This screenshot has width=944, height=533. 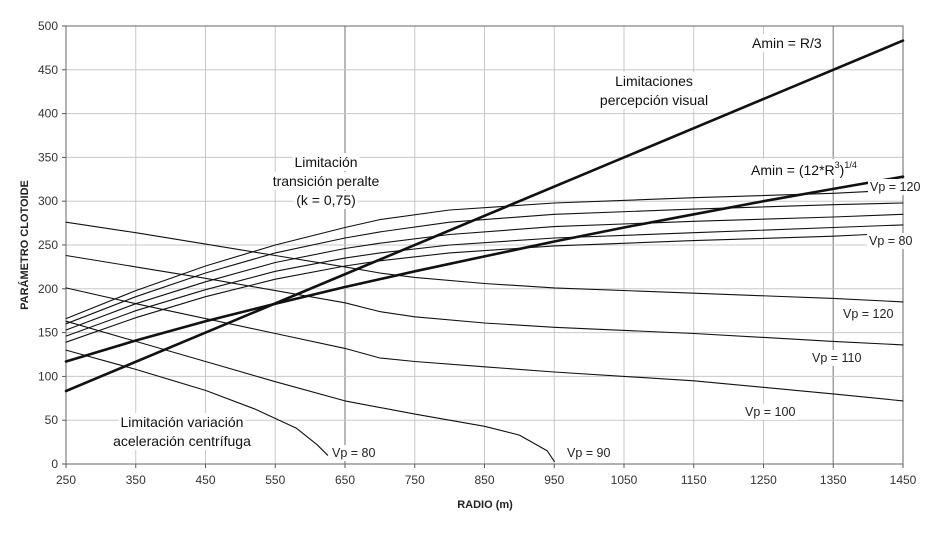 What do you see at coordinates (48, 114) in the screenshot?
I see `y-tick-400: 400` at bounding box center [48, 114].